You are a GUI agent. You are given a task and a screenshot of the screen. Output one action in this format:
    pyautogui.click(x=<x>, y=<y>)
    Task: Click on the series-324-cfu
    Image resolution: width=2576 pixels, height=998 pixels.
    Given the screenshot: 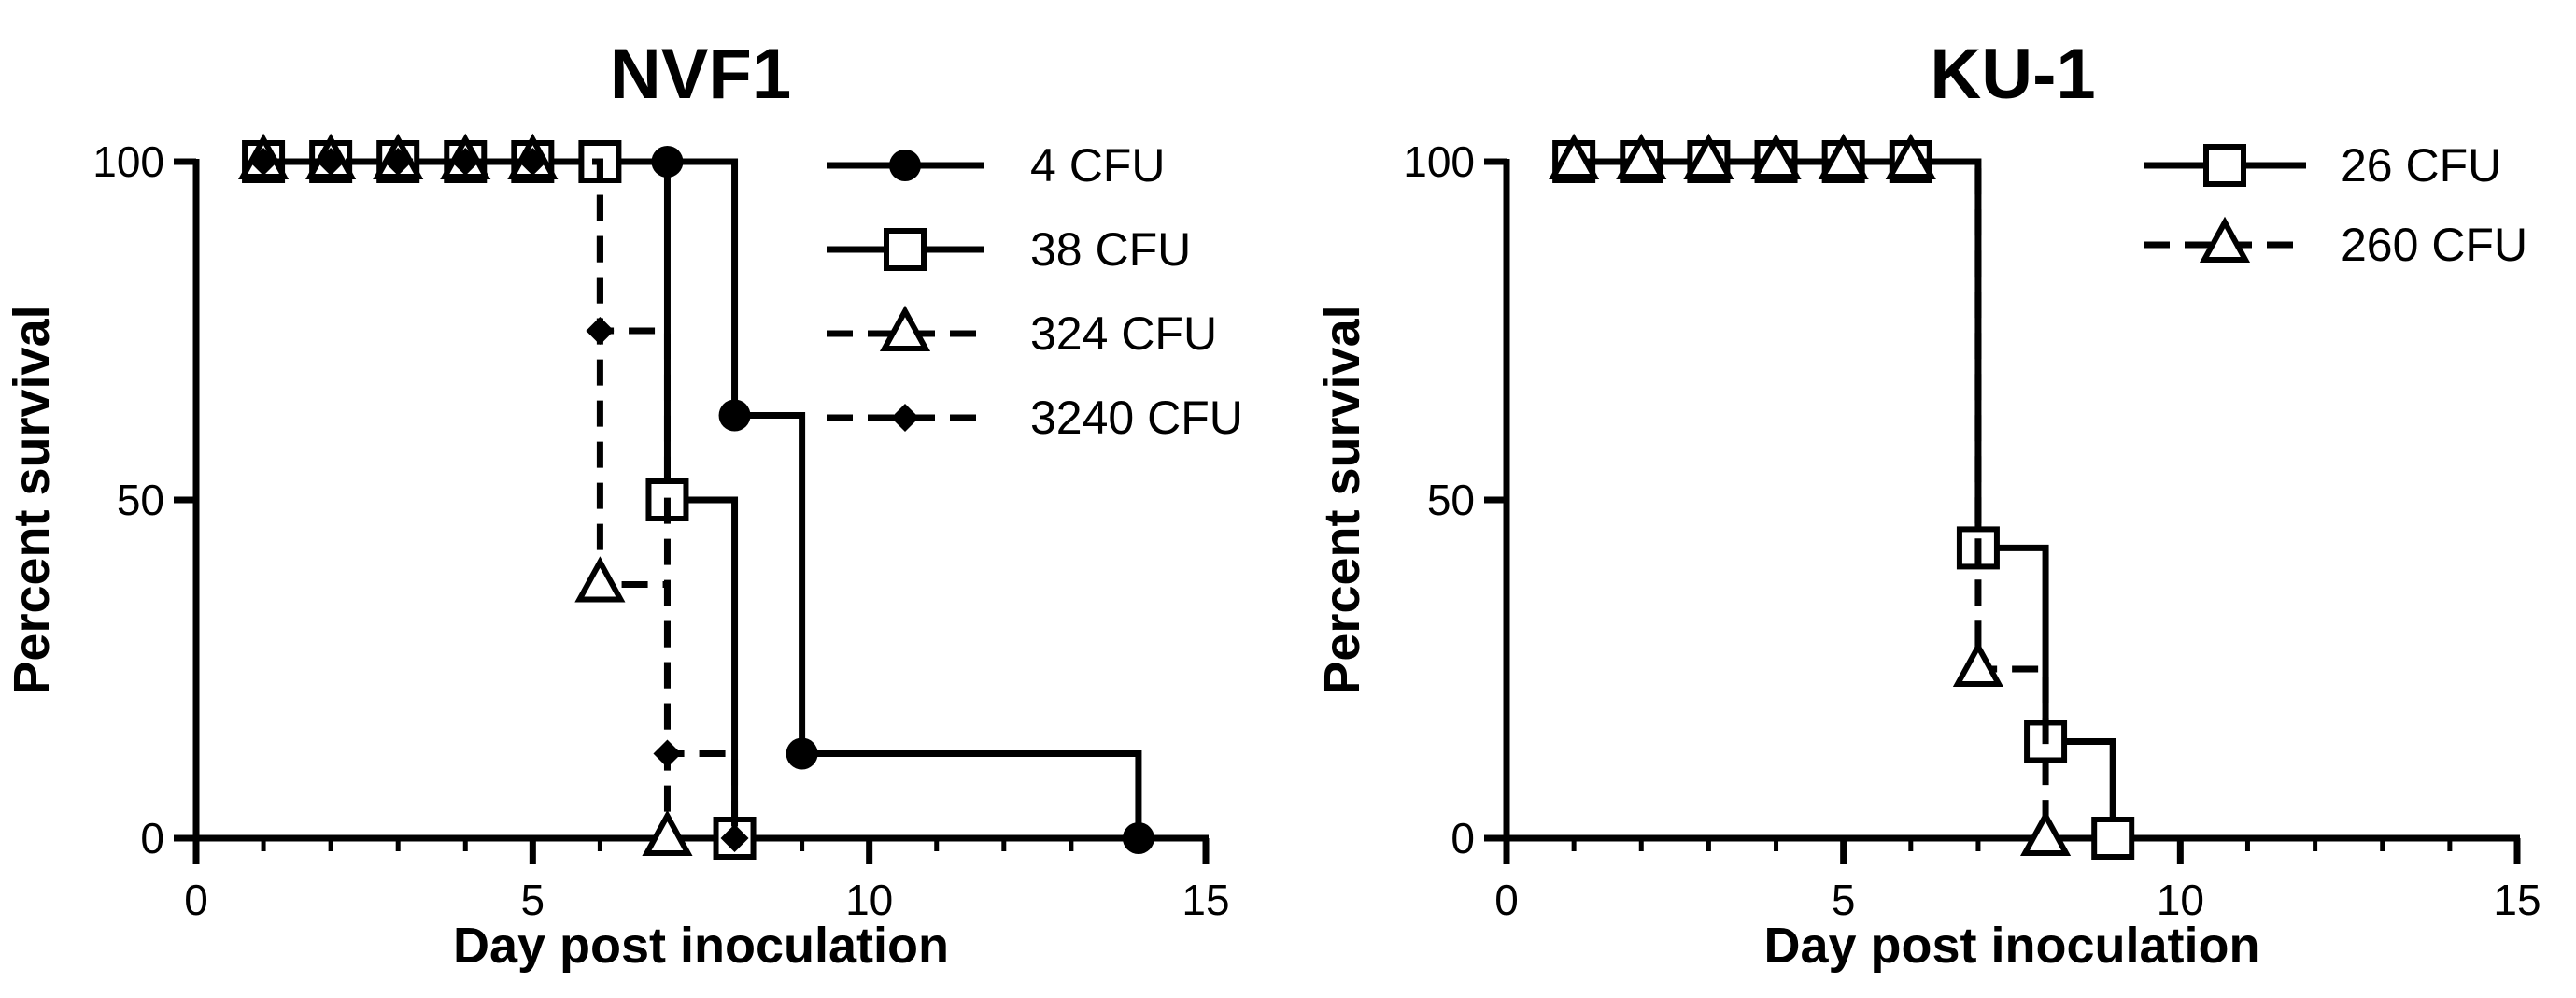 What is the action you would take?
    pyautogui.click(x=465, y=494)
    